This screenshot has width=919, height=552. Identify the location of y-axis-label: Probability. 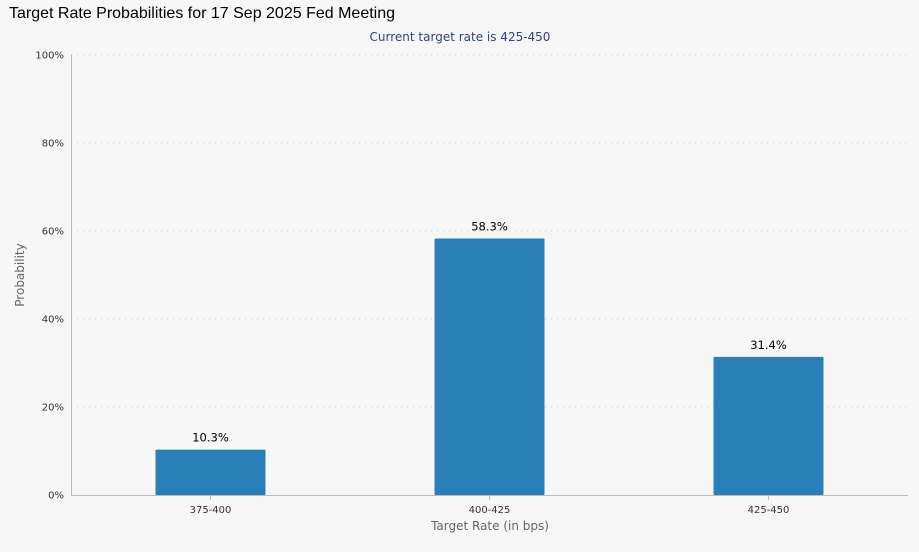
(20, 274).